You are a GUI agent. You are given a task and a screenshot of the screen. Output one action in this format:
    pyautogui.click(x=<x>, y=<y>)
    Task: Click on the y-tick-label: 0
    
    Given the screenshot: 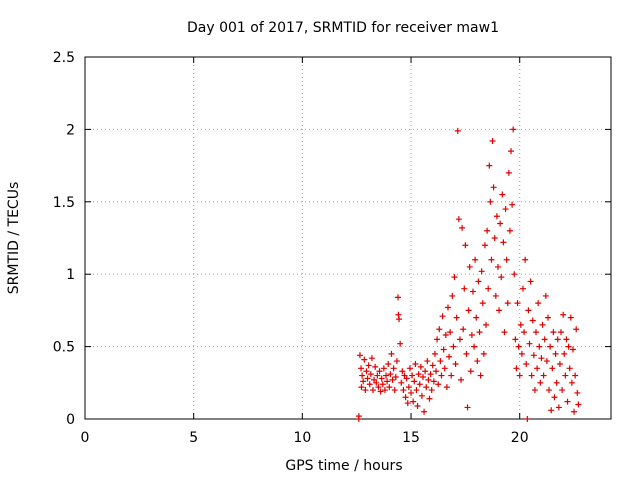 What is the action you would take?
    pyautogui.click(x=70, y=420)
    